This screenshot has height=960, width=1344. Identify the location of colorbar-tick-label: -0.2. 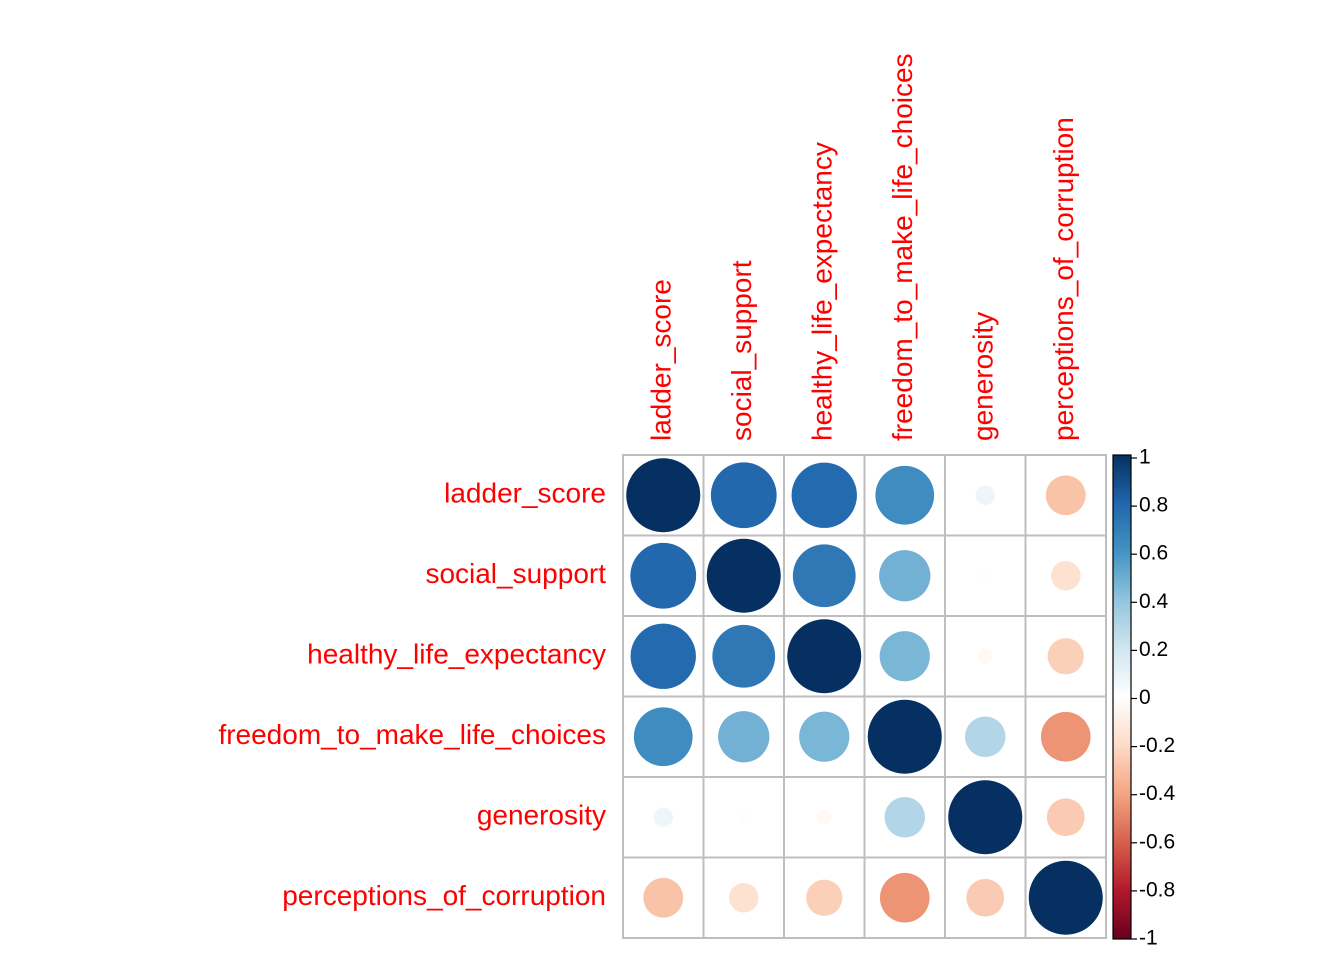
(1157, 745).